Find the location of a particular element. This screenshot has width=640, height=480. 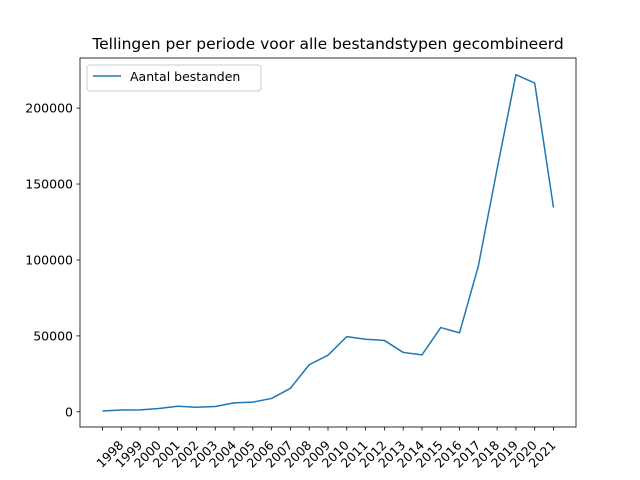

y-tick-label: 0 is located at coordinates (69, 411).